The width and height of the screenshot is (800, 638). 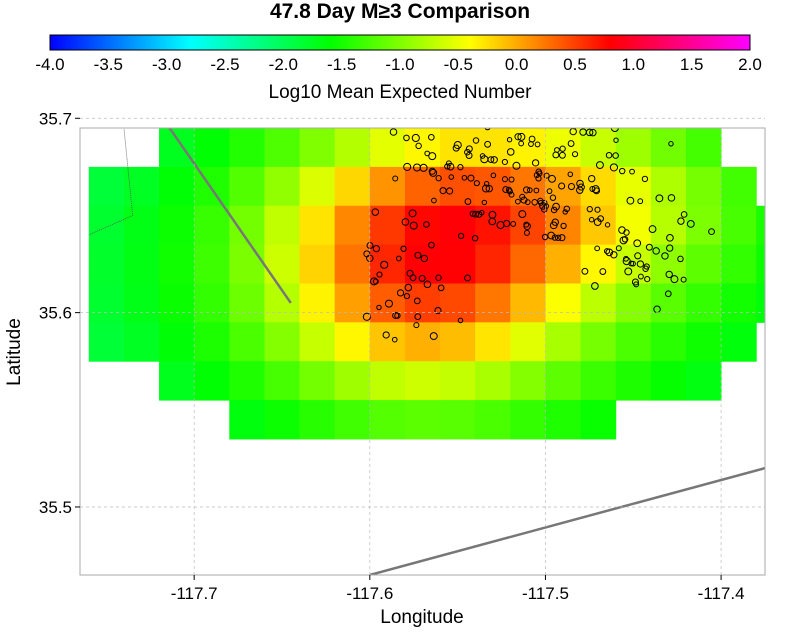 I want to click on colorbar-tick-label: -2.0, so click(x=283, y=64).